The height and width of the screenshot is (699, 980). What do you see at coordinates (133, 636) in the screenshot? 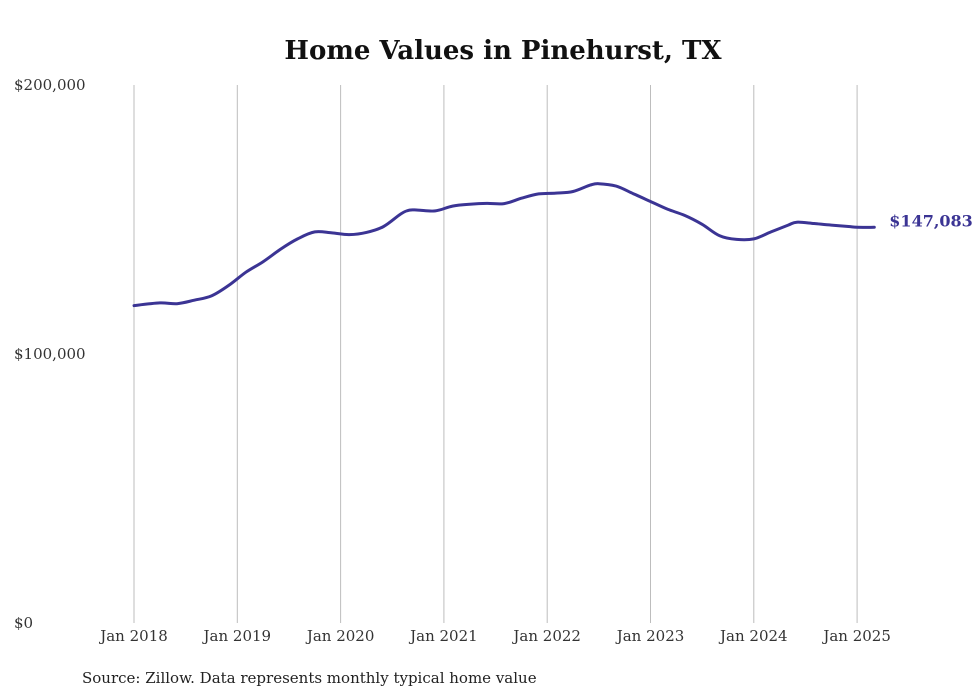
I see `x-tick-label: Jan 2018` at bounding box center [133, 636].